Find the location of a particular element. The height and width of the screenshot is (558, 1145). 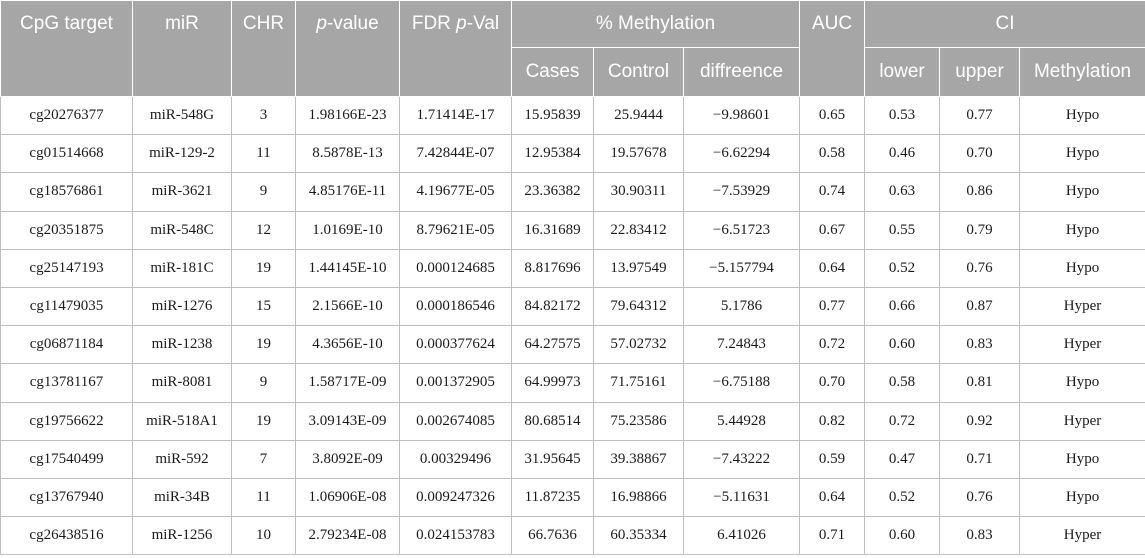

cell-auc: 0.77 is located at coordinates (832, 306).